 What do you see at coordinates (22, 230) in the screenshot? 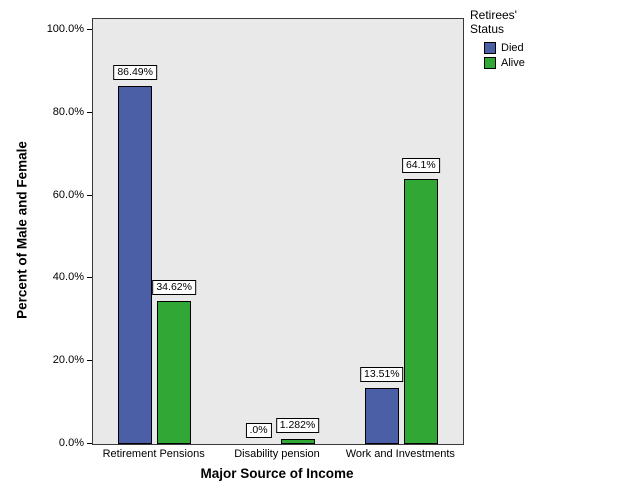
I see `y-axis-title: Percent of Male and Female` at bounding box center [22, 230].